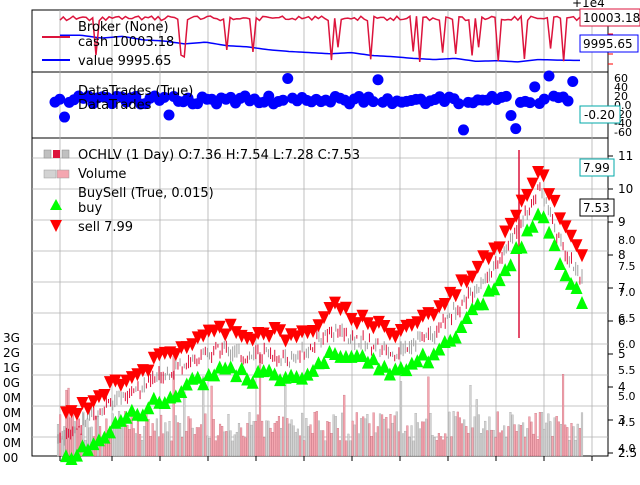 The width and height of the screenshot is (640, 485). Describe the element at coordinates (609, 17) in the screenshot. I see `cash-last-box` at that location.